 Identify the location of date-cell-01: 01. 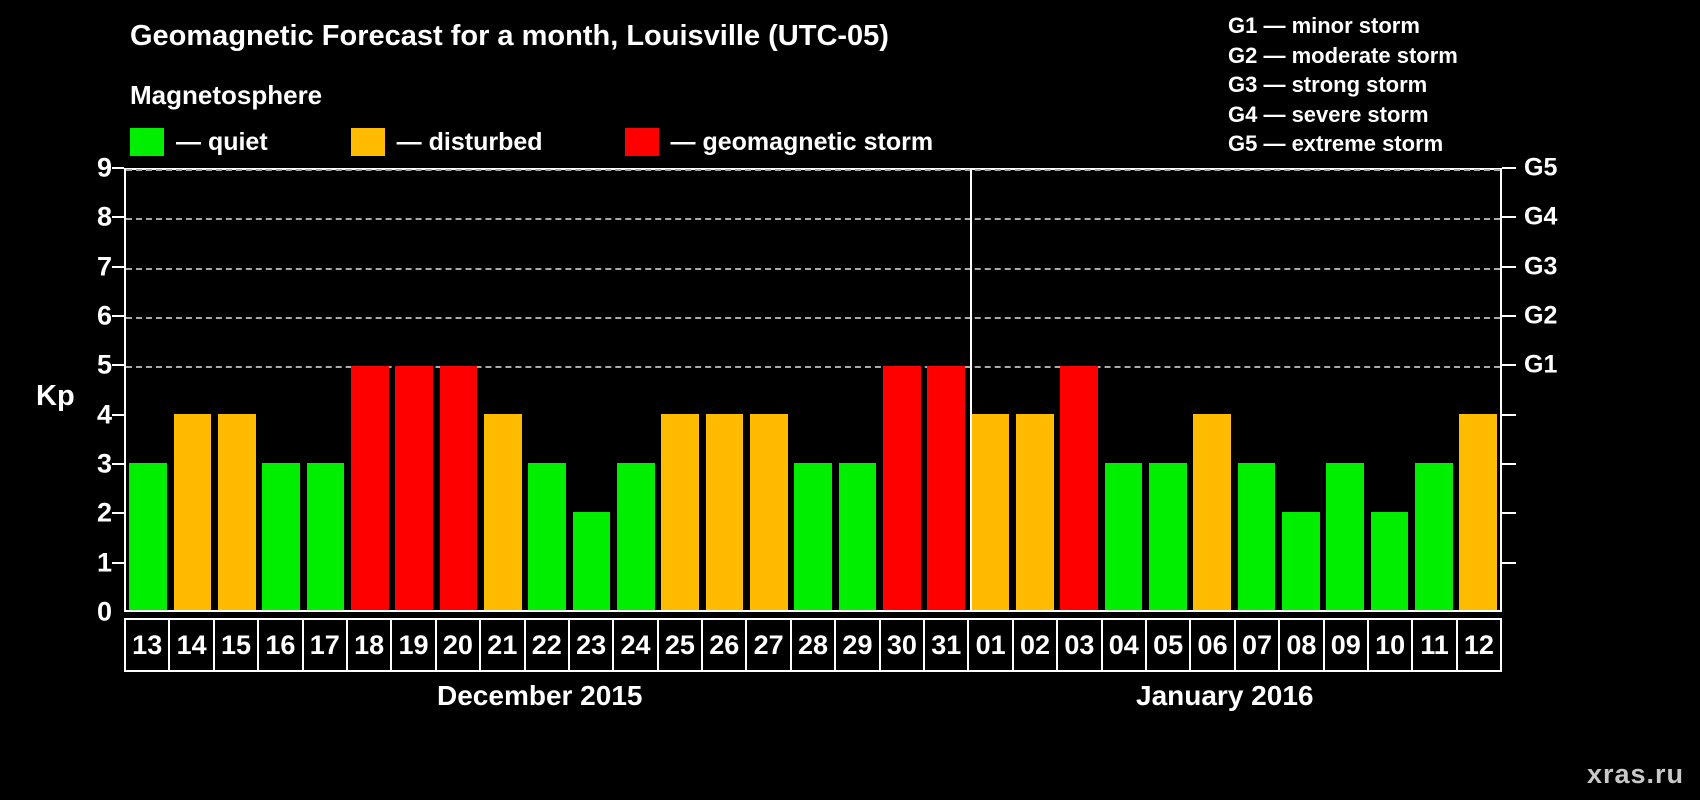
(991, 645).